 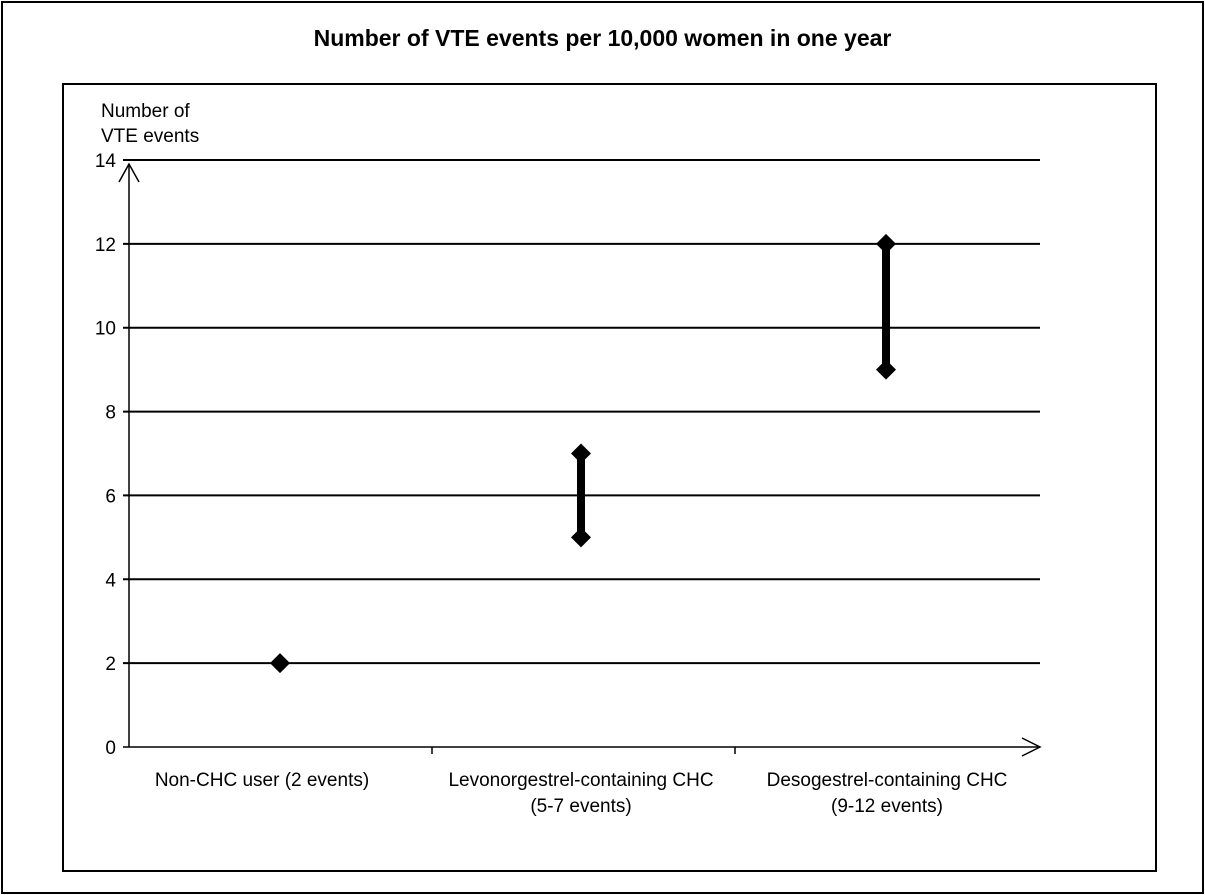 I want to click on y-tick-label: 12, so click(x=105, y=245).